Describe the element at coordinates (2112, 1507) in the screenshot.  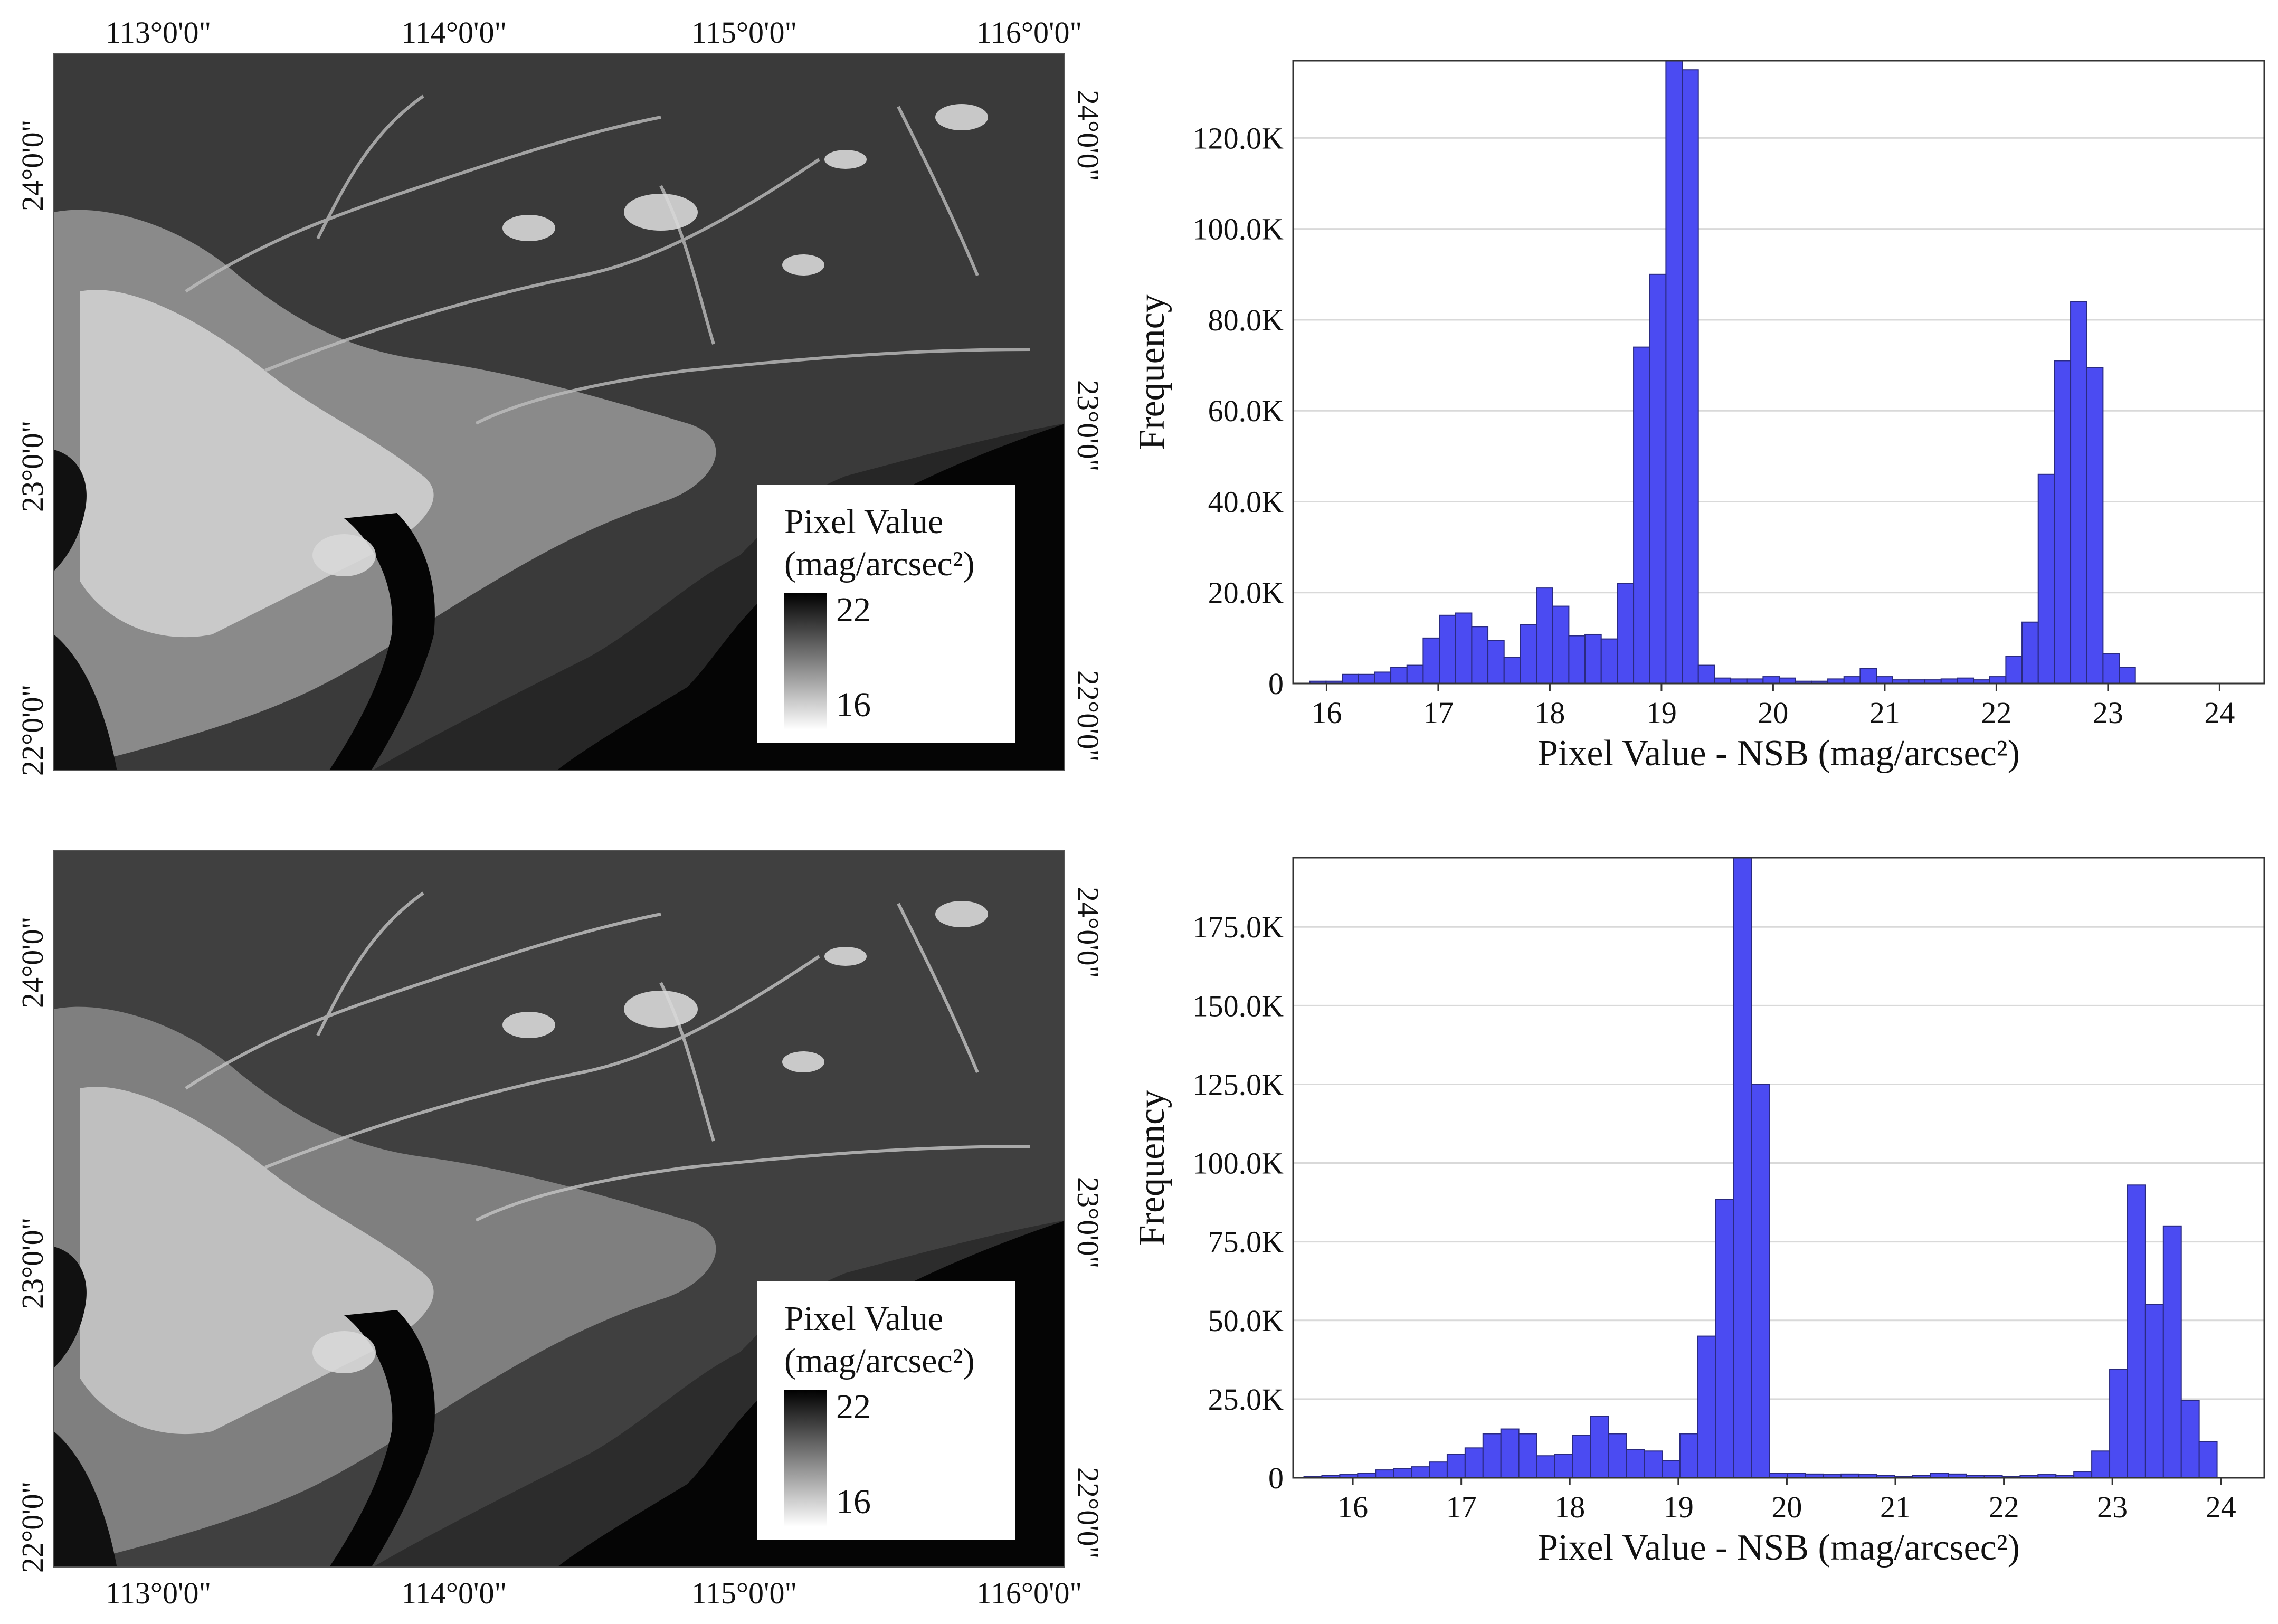
I see `x-tick-label: 23` at that location.